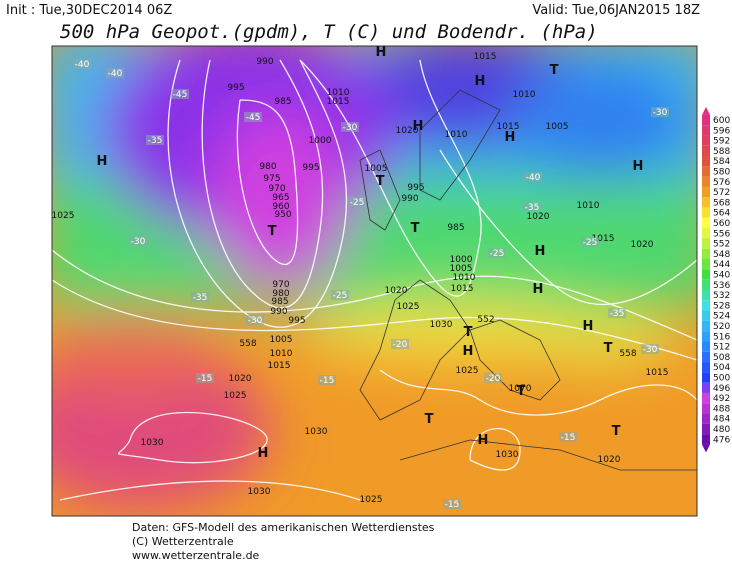 This screenshot has width=732, height=565. What do you see at coordinates (280, 207) in the screenshot?
I see `isobar-label: 960` at bounding box center [280, 207].